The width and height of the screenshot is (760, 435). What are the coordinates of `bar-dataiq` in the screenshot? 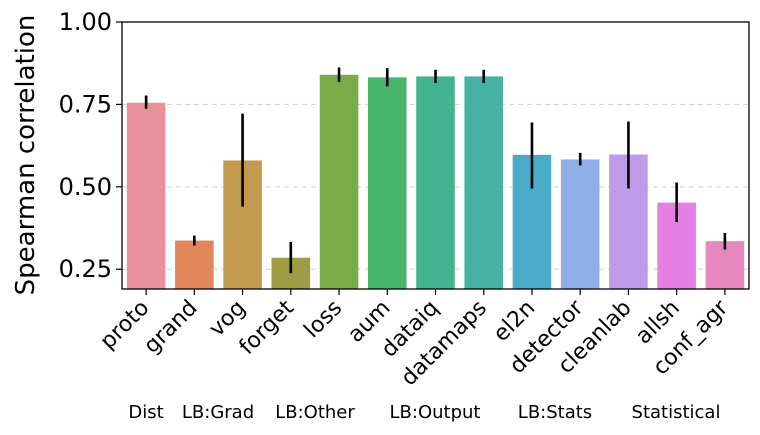 It's located at (435, 182).